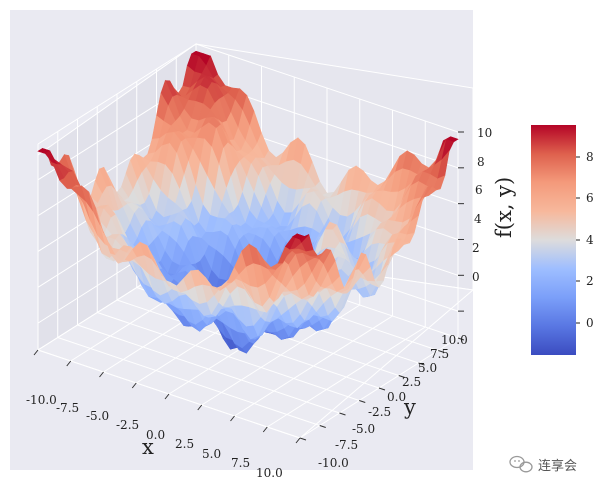  I want to click on colorbar-tick-label: 4, so click(590, 240).